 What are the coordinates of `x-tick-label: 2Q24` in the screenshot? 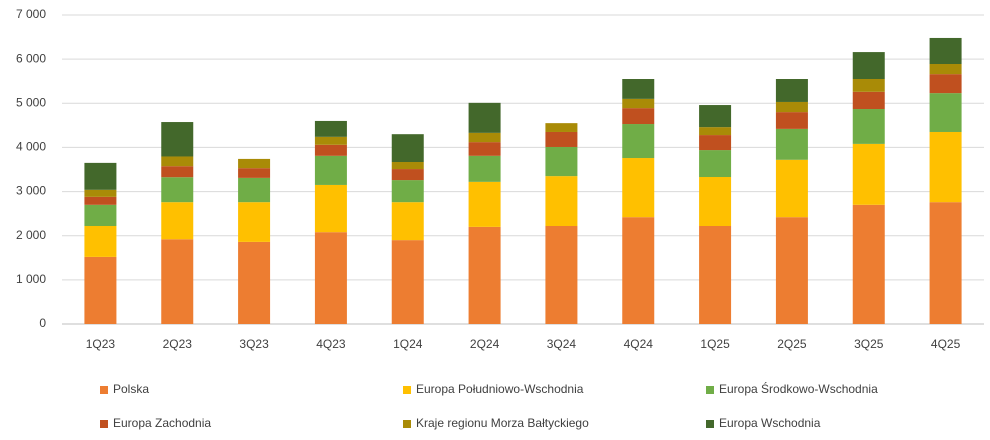 It's located at (485, 344).